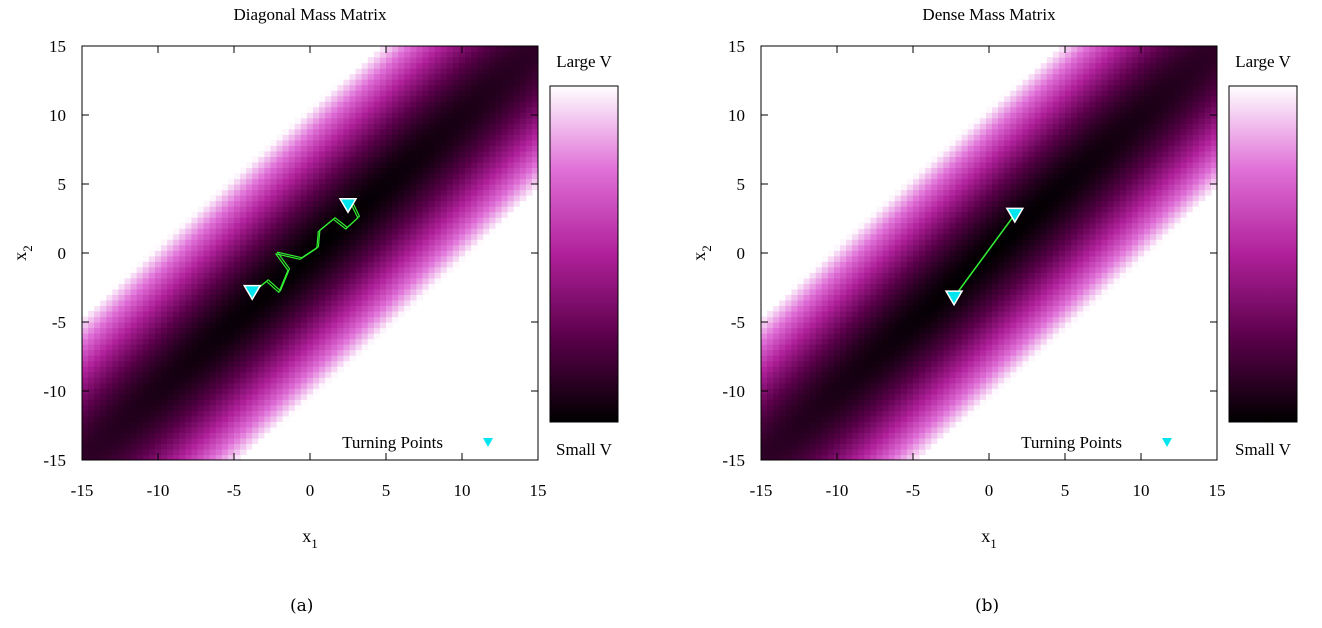 Image resolution: width=1322 pixels, height=628 pixels. I want to click on chart-title: Diagonal Mass Matrix, so click(310, 14).